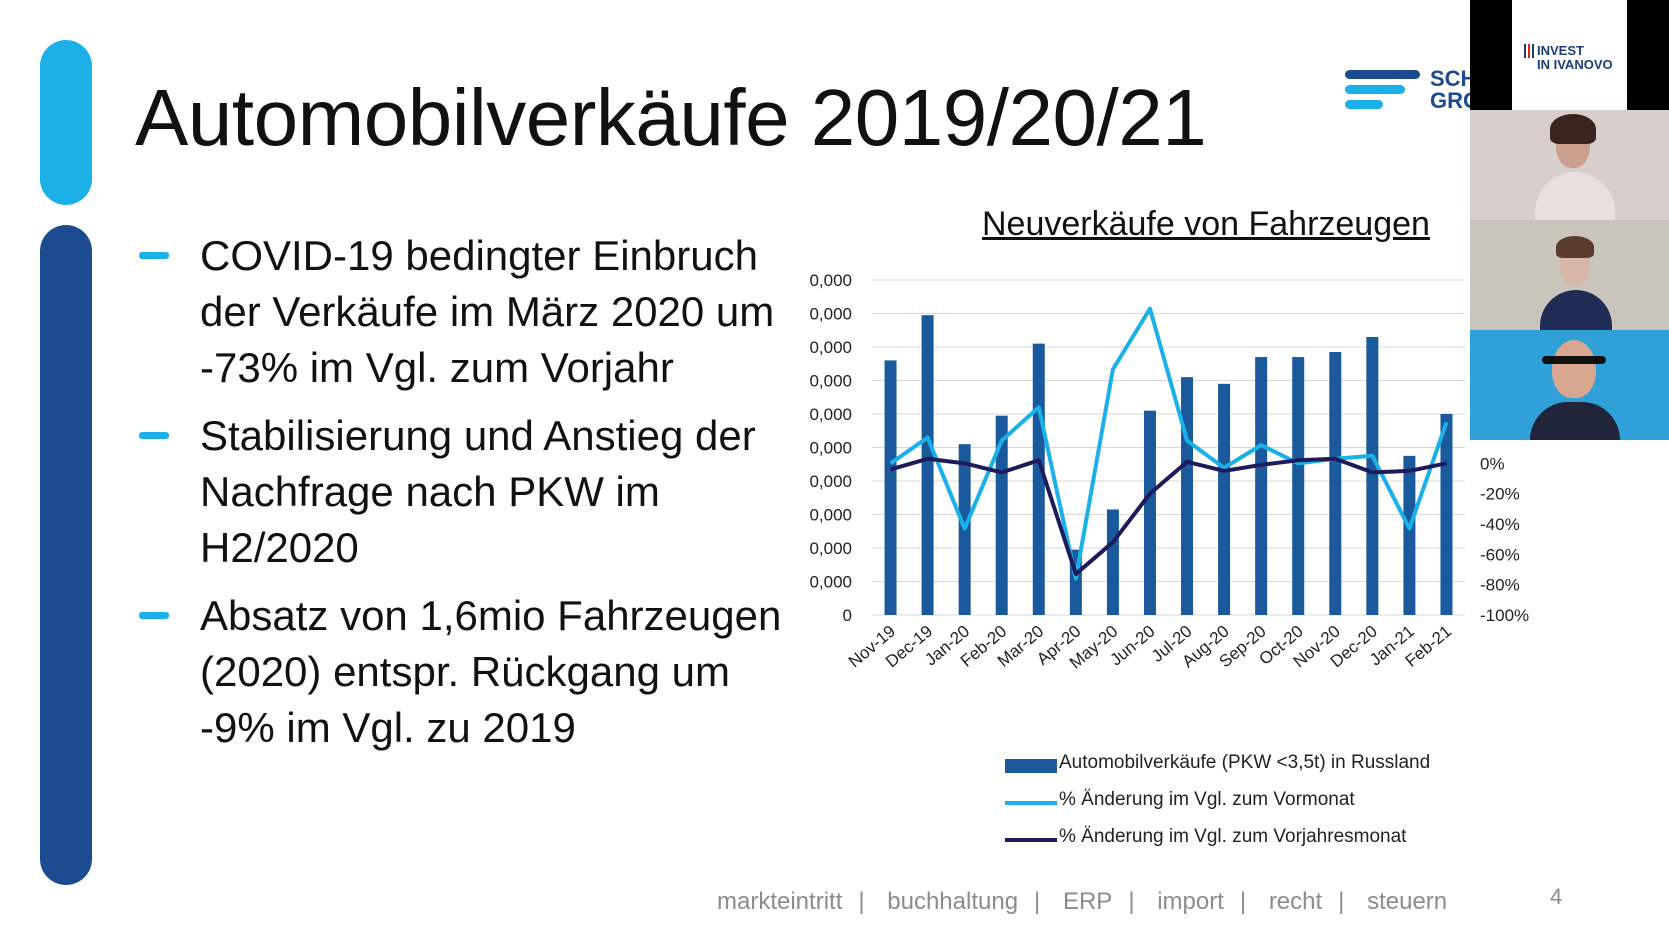  I want to click on chart-title: Neuverkäufe von Fahrzeugen, so click(1206, 224).